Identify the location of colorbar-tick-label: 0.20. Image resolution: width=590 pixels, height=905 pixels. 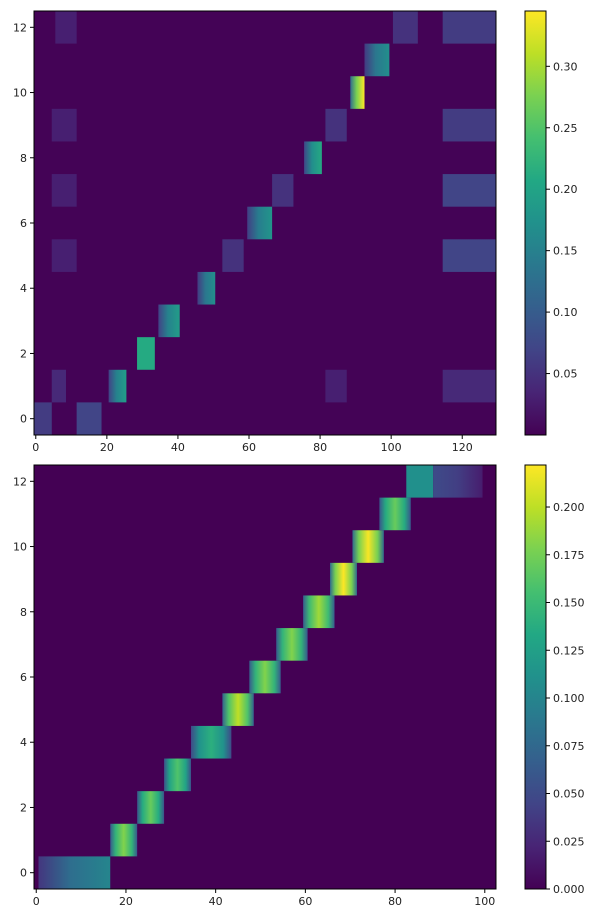
(565, 189).